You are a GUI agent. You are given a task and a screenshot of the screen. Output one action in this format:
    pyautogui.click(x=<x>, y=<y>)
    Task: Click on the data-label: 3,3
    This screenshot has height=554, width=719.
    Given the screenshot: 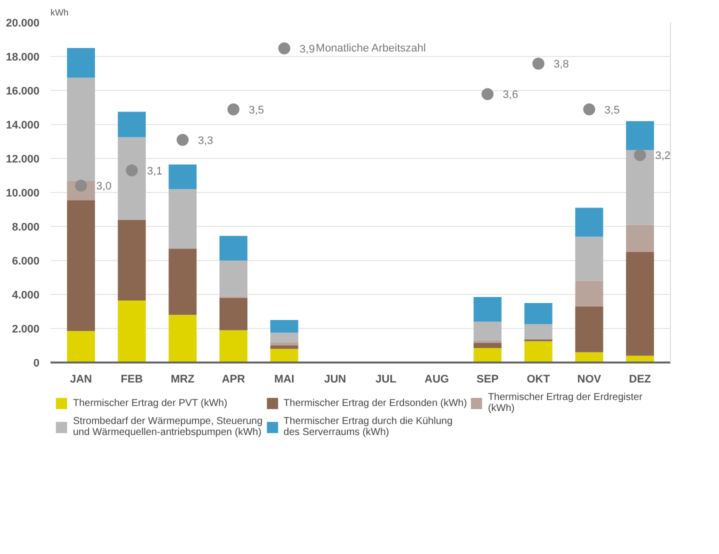 What is the action you would take?
    pyautogui.click(x=206, y=140)
    